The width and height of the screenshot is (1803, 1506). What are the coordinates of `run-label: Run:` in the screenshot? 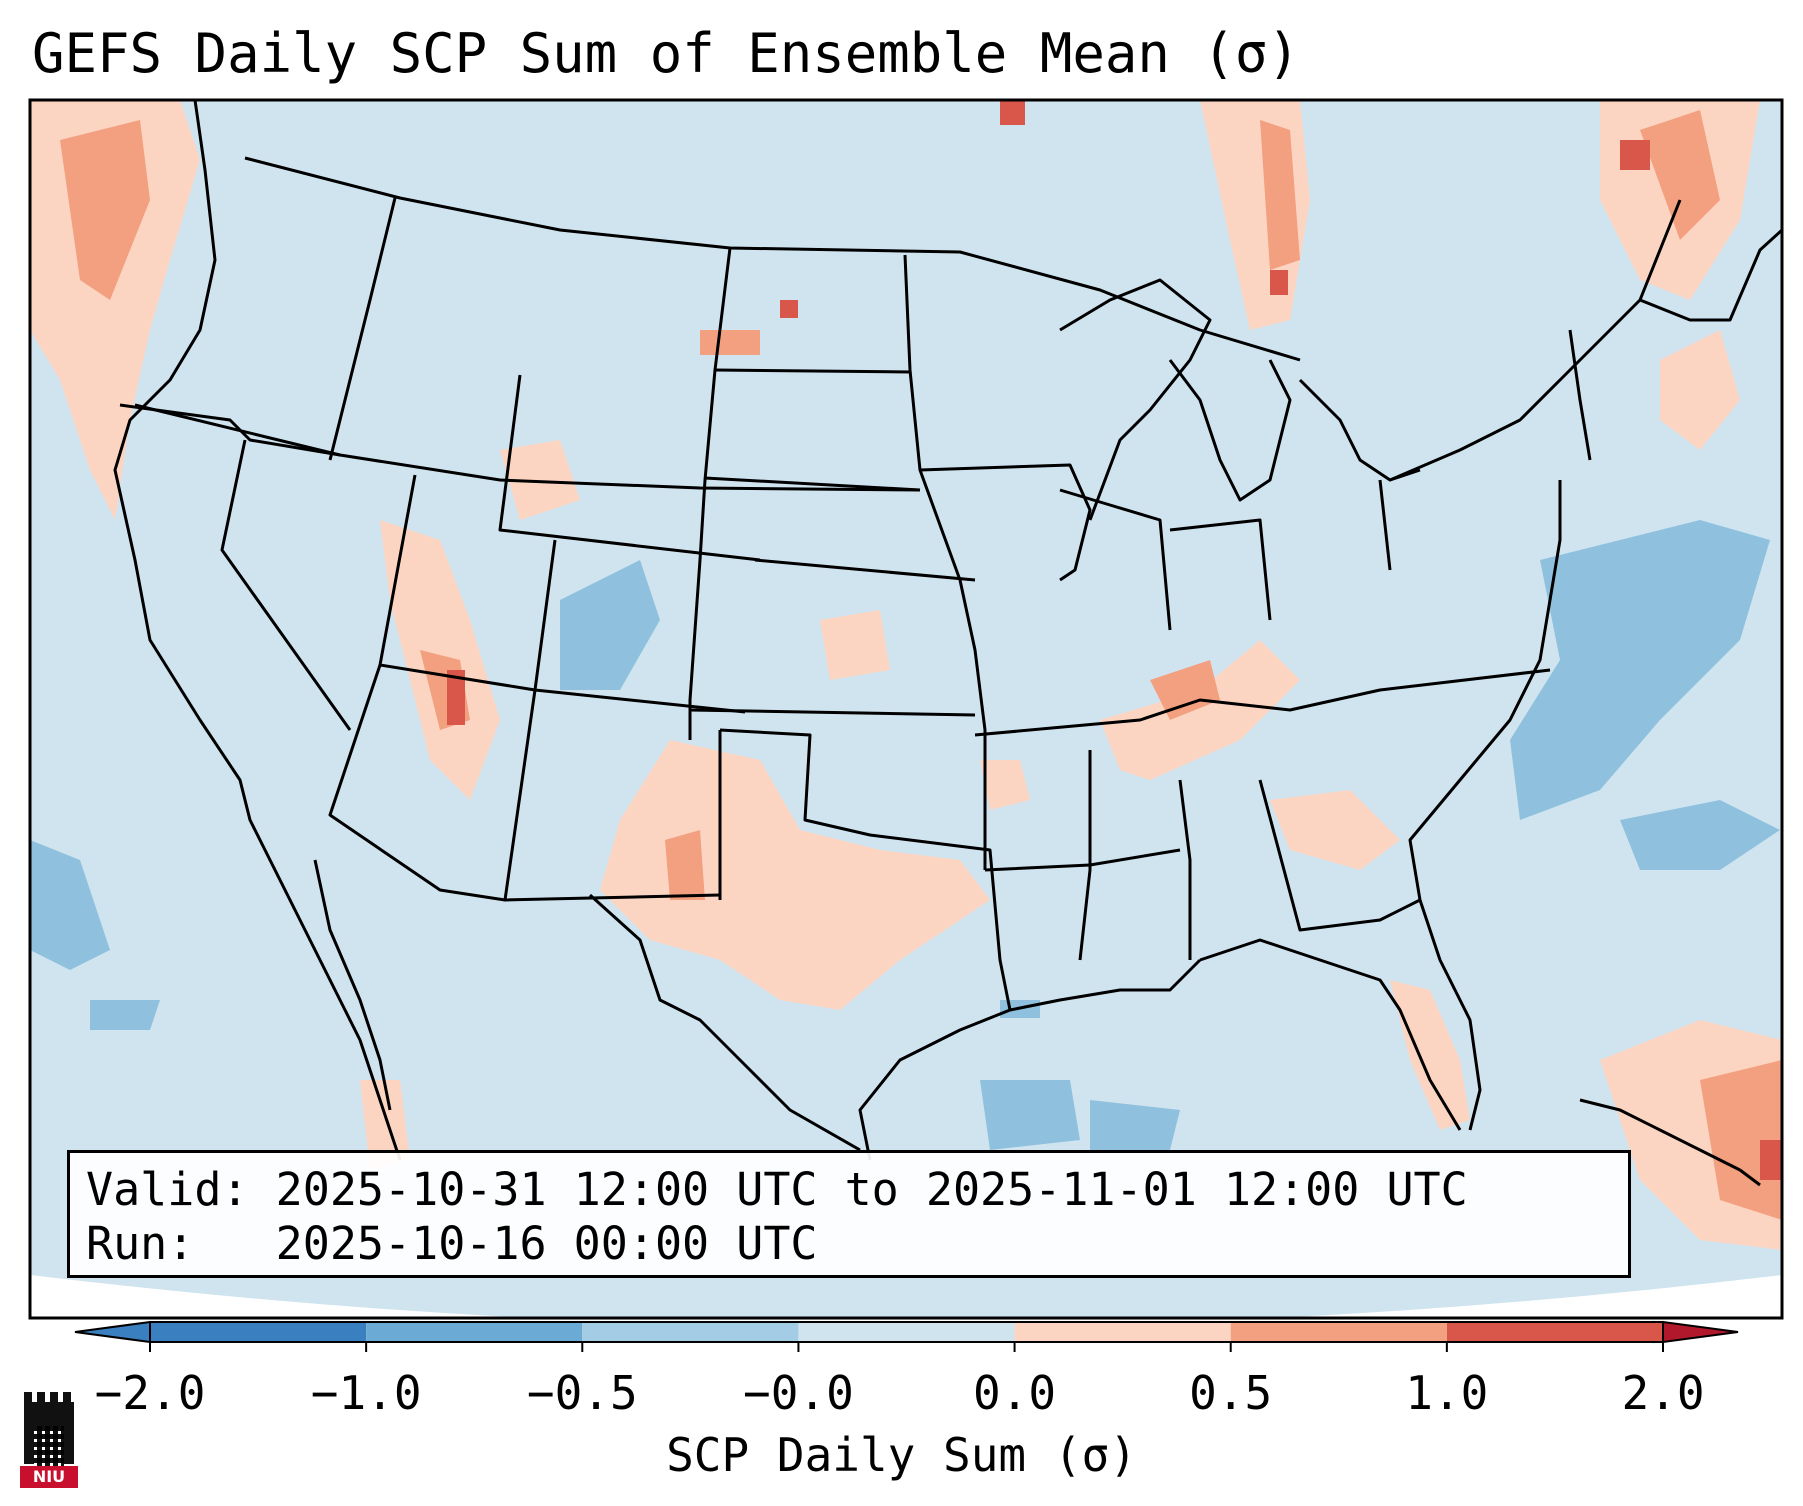 It's located at (140, 1243).